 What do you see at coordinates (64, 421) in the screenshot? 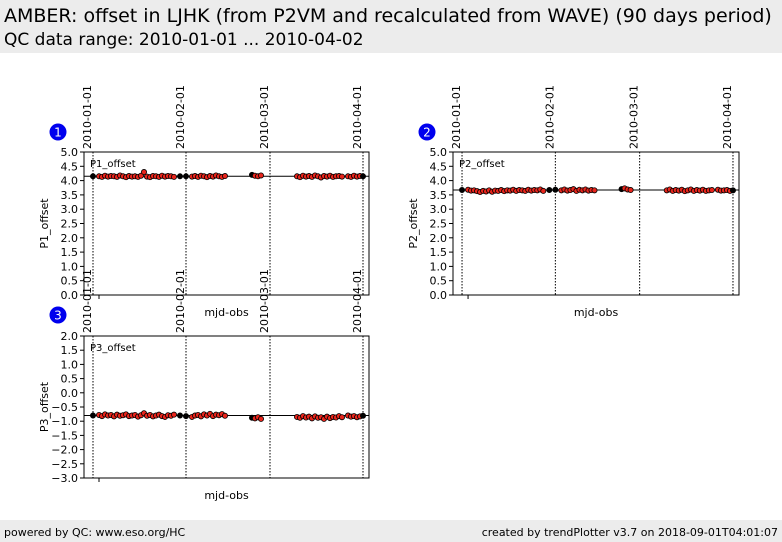
I see `y-tick-label: −1.0` at bounding box center [64, 421].